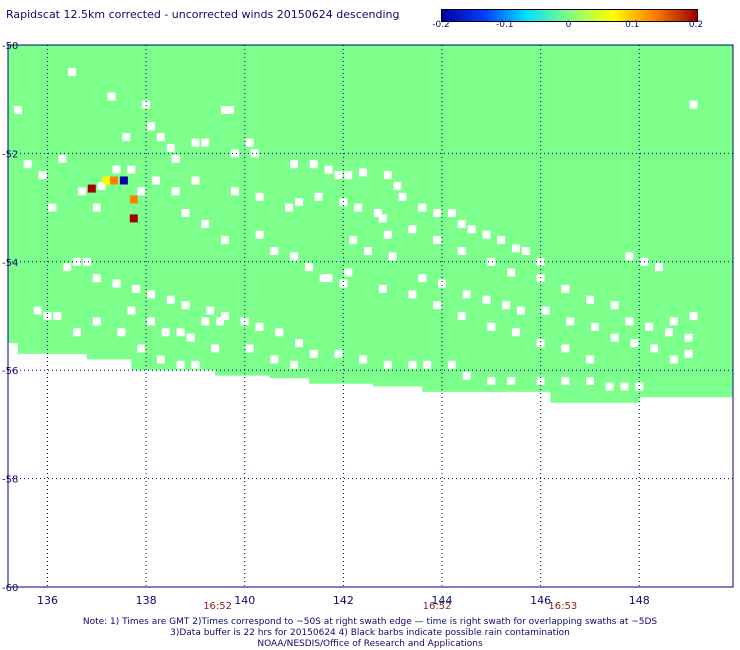  I want to click on y-tick-label: -52, so click(10, 154).